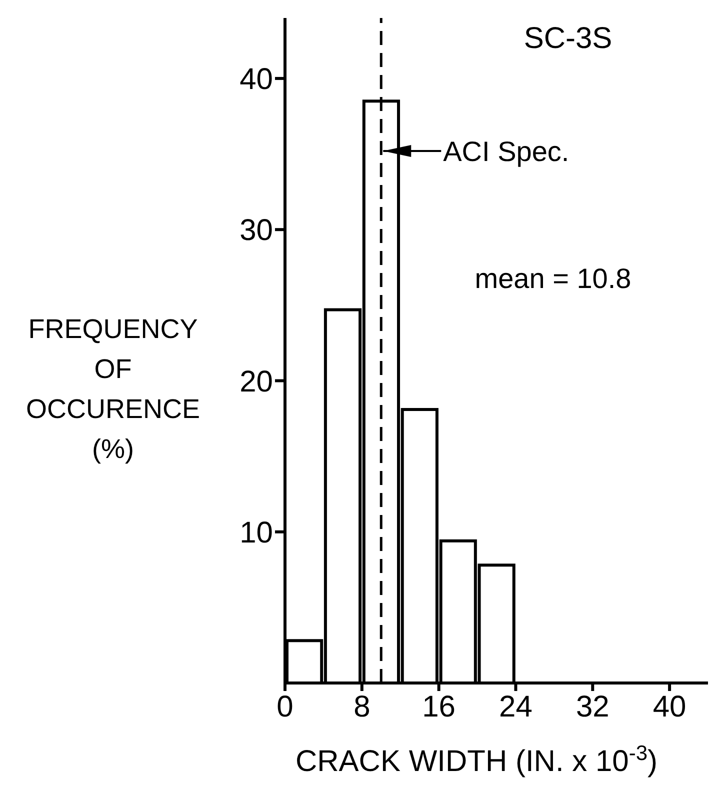  I want to click on chart-title: SC-3S, so click(568, 38).